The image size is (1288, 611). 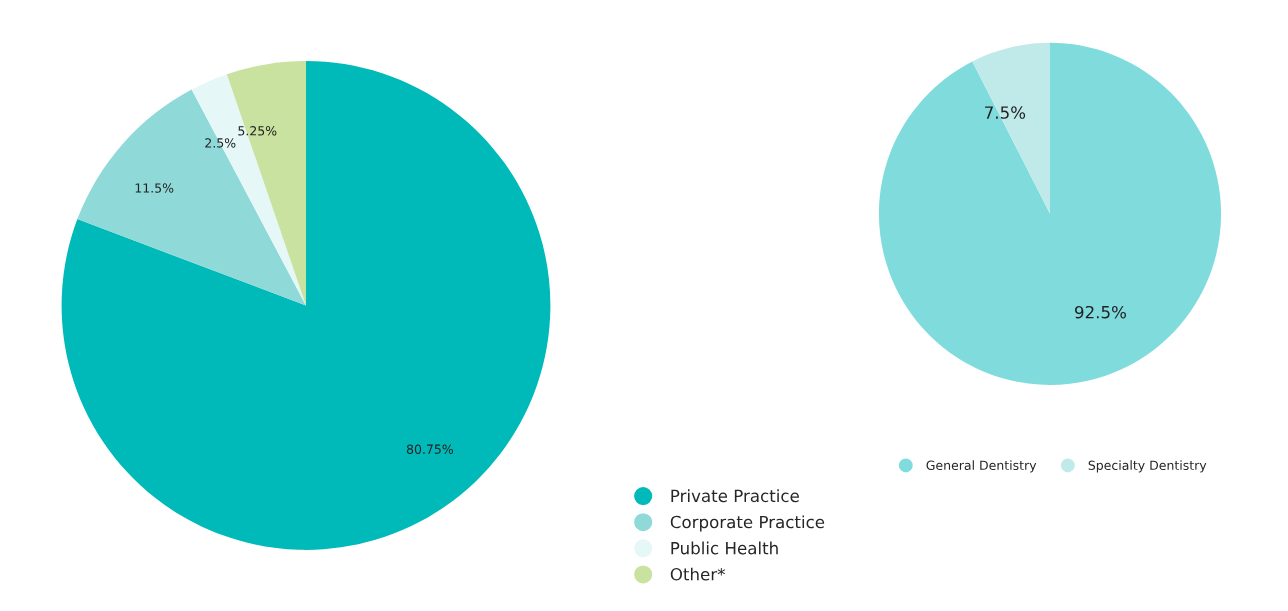 I want to click on data-label: 7.5%, so click(x=1005, y=112).